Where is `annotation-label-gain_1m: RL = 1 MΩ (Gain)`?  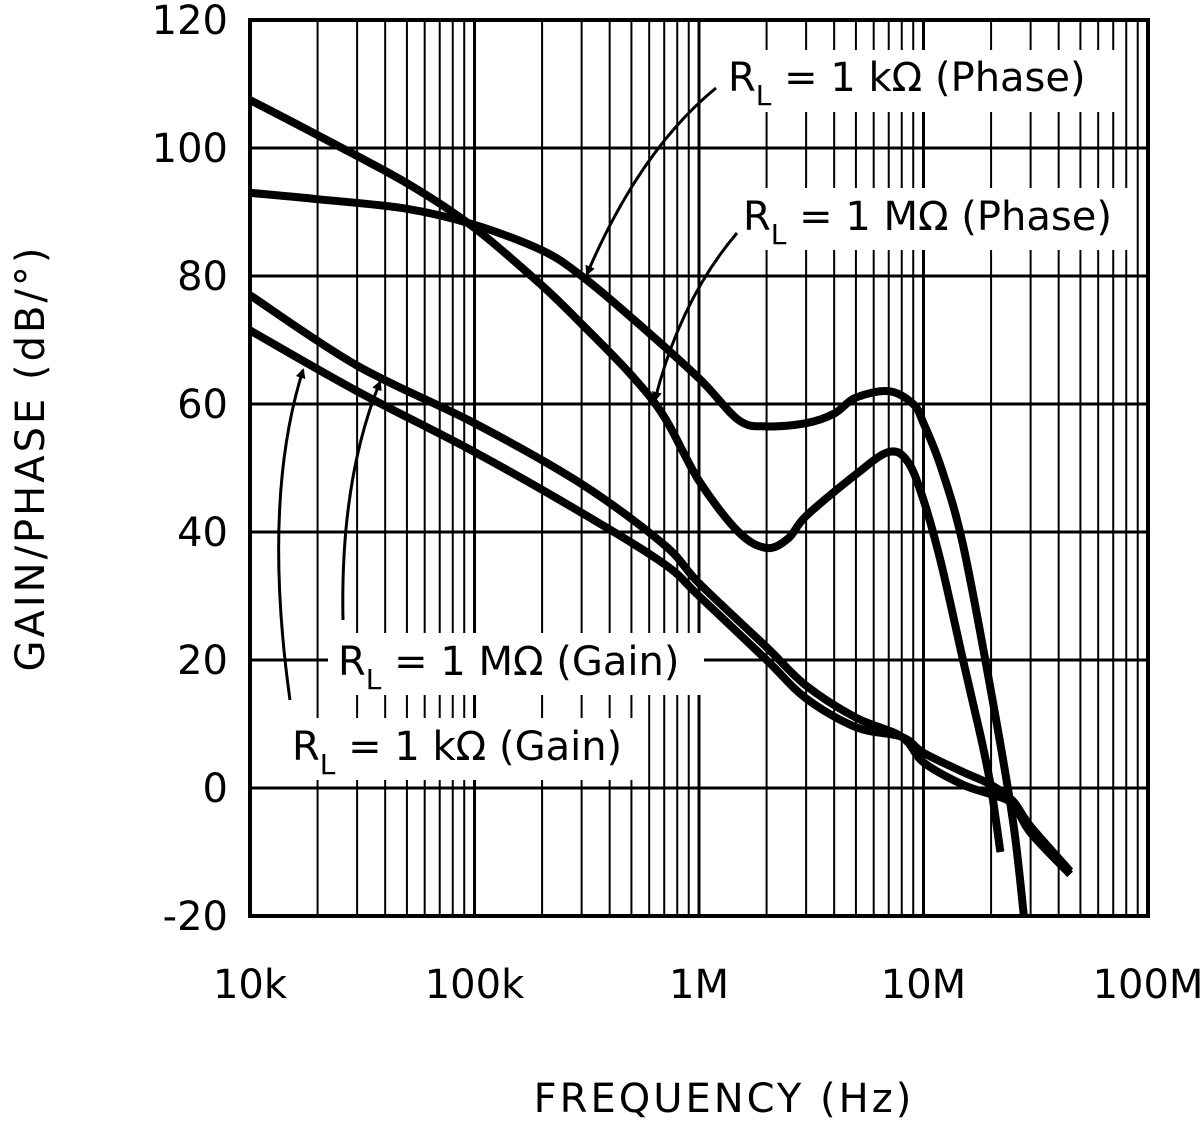
annotation-label-gain_1m: RL = 1 MΩ (Gain) is located at coordinates (509, 667).